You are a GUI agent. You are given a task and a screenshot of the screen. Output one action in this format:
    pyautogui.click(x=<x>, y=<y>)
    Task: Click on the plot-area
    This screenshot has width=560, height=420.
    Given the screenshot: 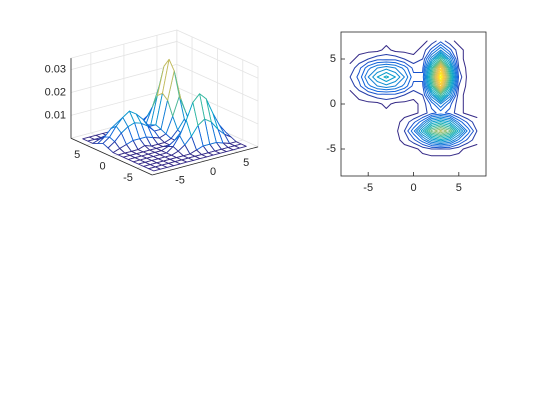 What is the action you would take?
    pyautogui.click(x=413, y=104)
    